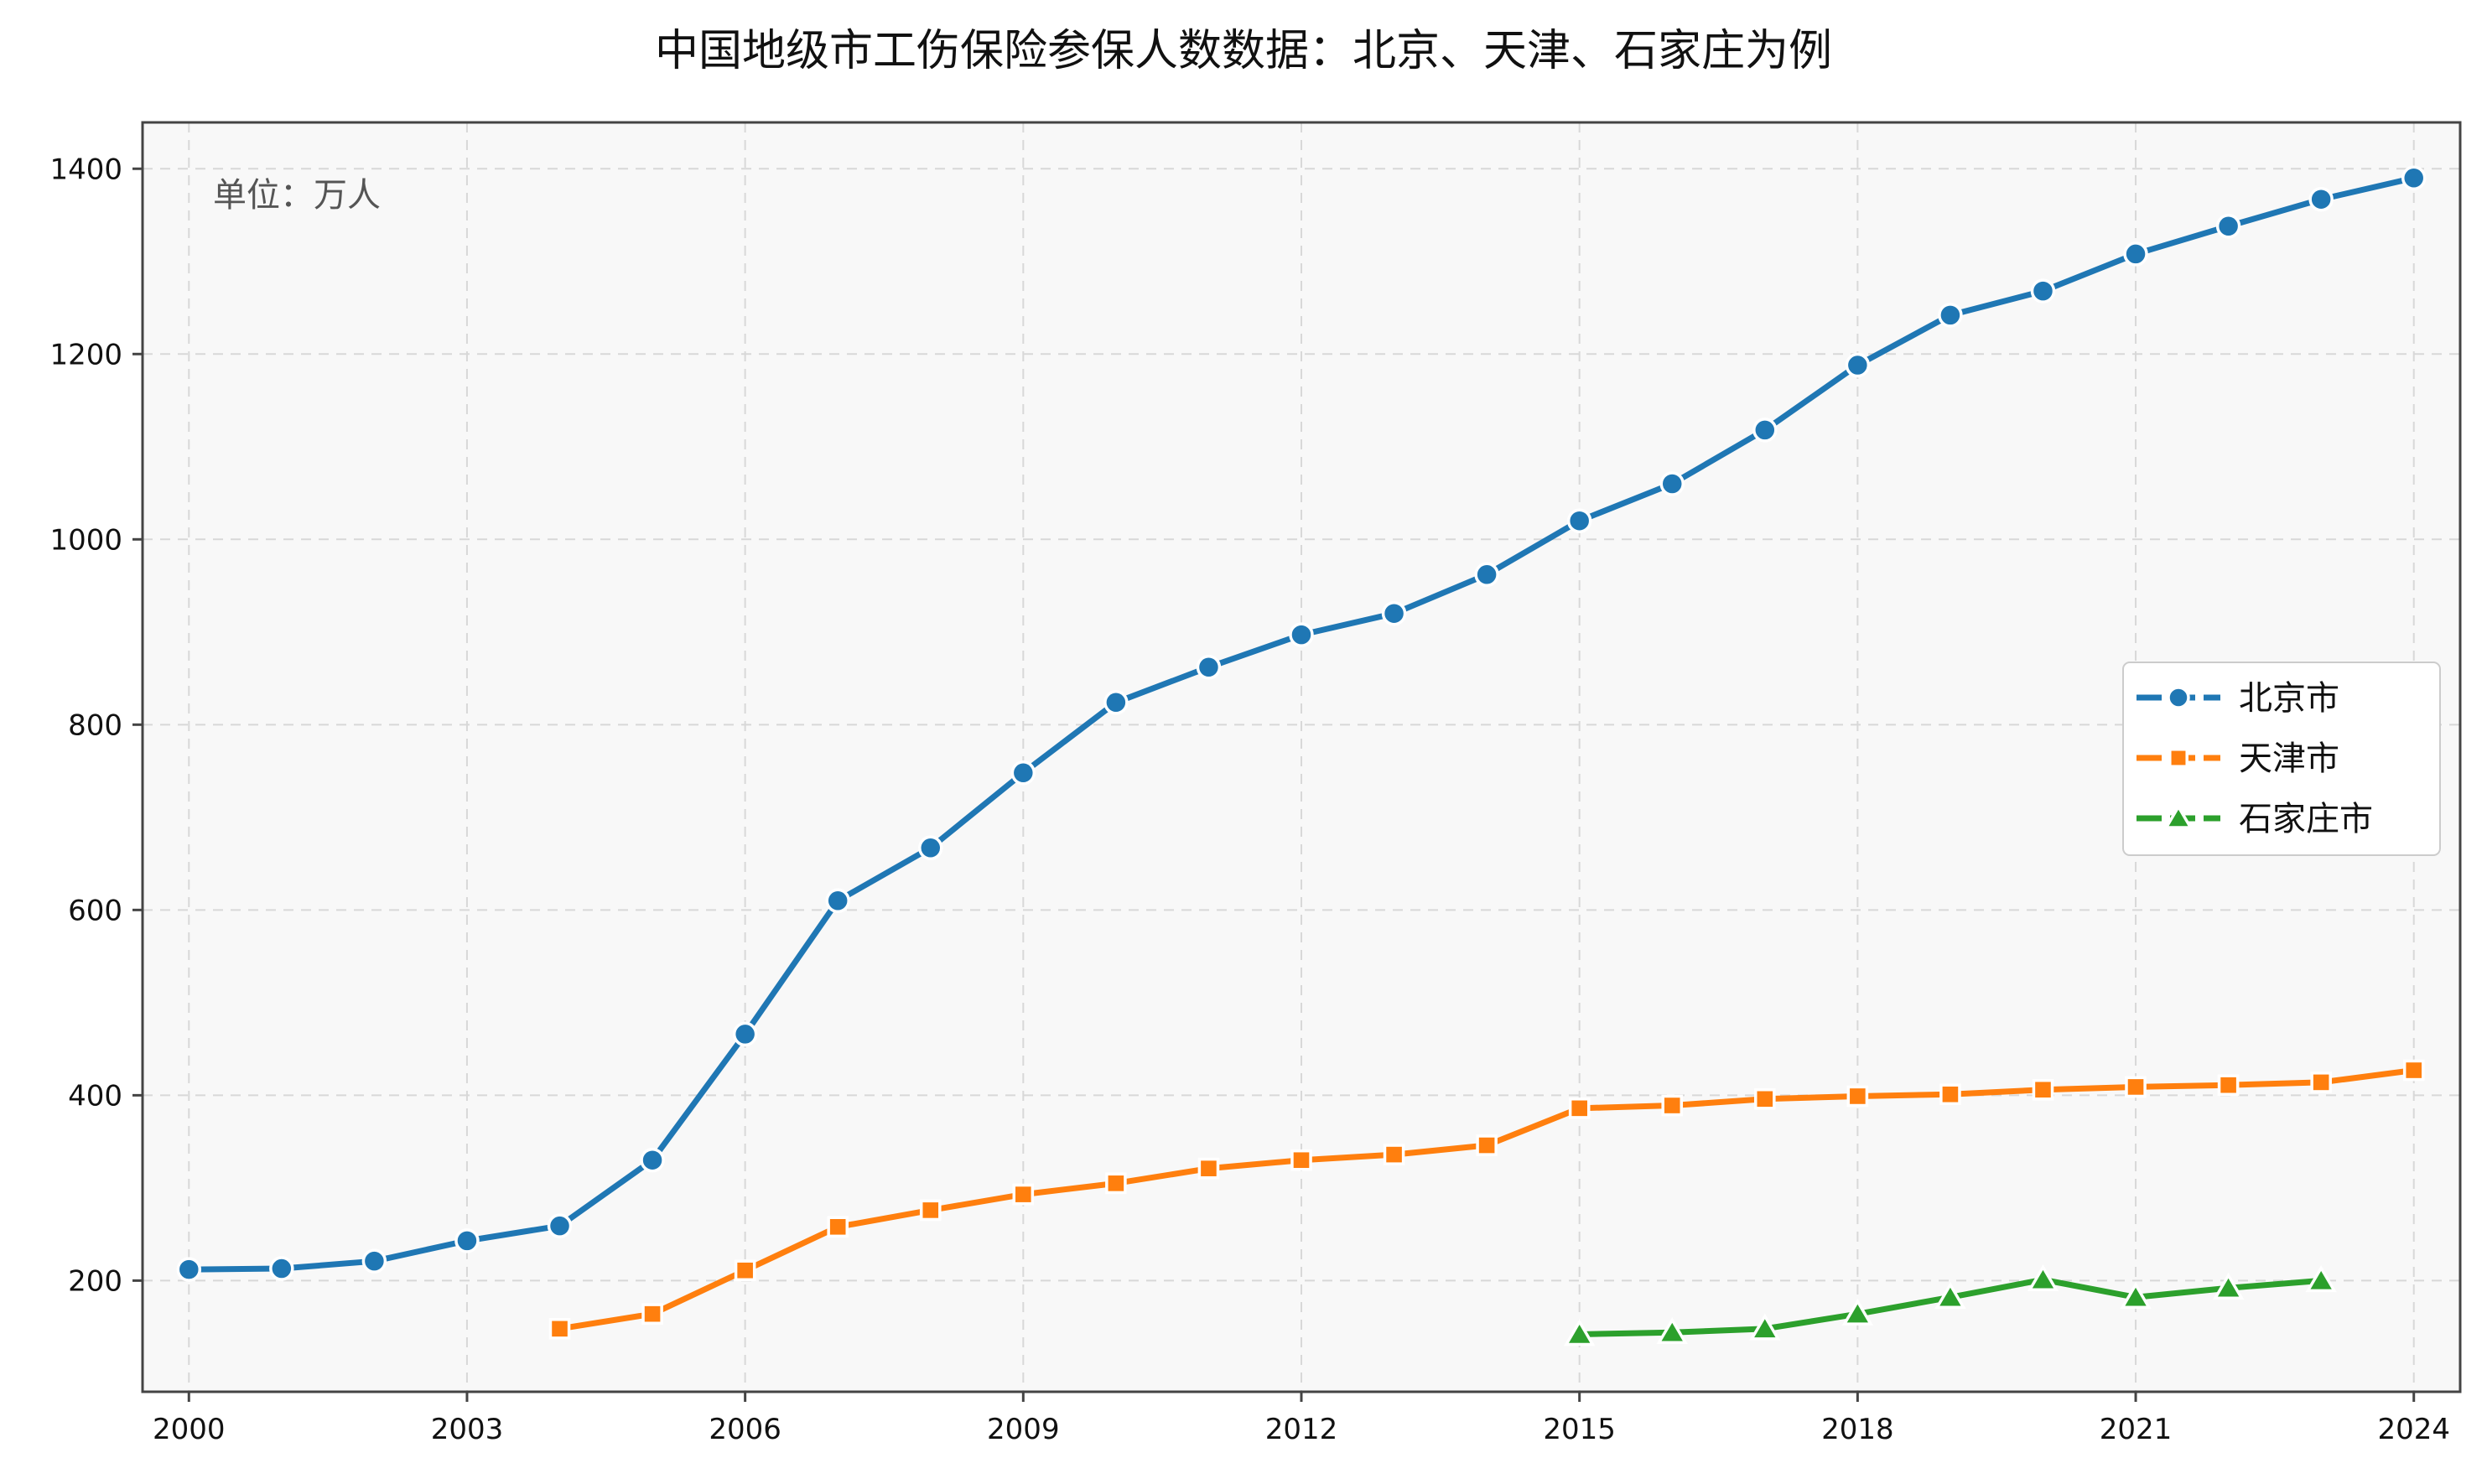 The width and height of the screenshot is (2487, 1484). What do you see at coordinates (745, 1429) in the screenshot?
I see `x-tick-label: 2006` at bounding box center [745, 1429].